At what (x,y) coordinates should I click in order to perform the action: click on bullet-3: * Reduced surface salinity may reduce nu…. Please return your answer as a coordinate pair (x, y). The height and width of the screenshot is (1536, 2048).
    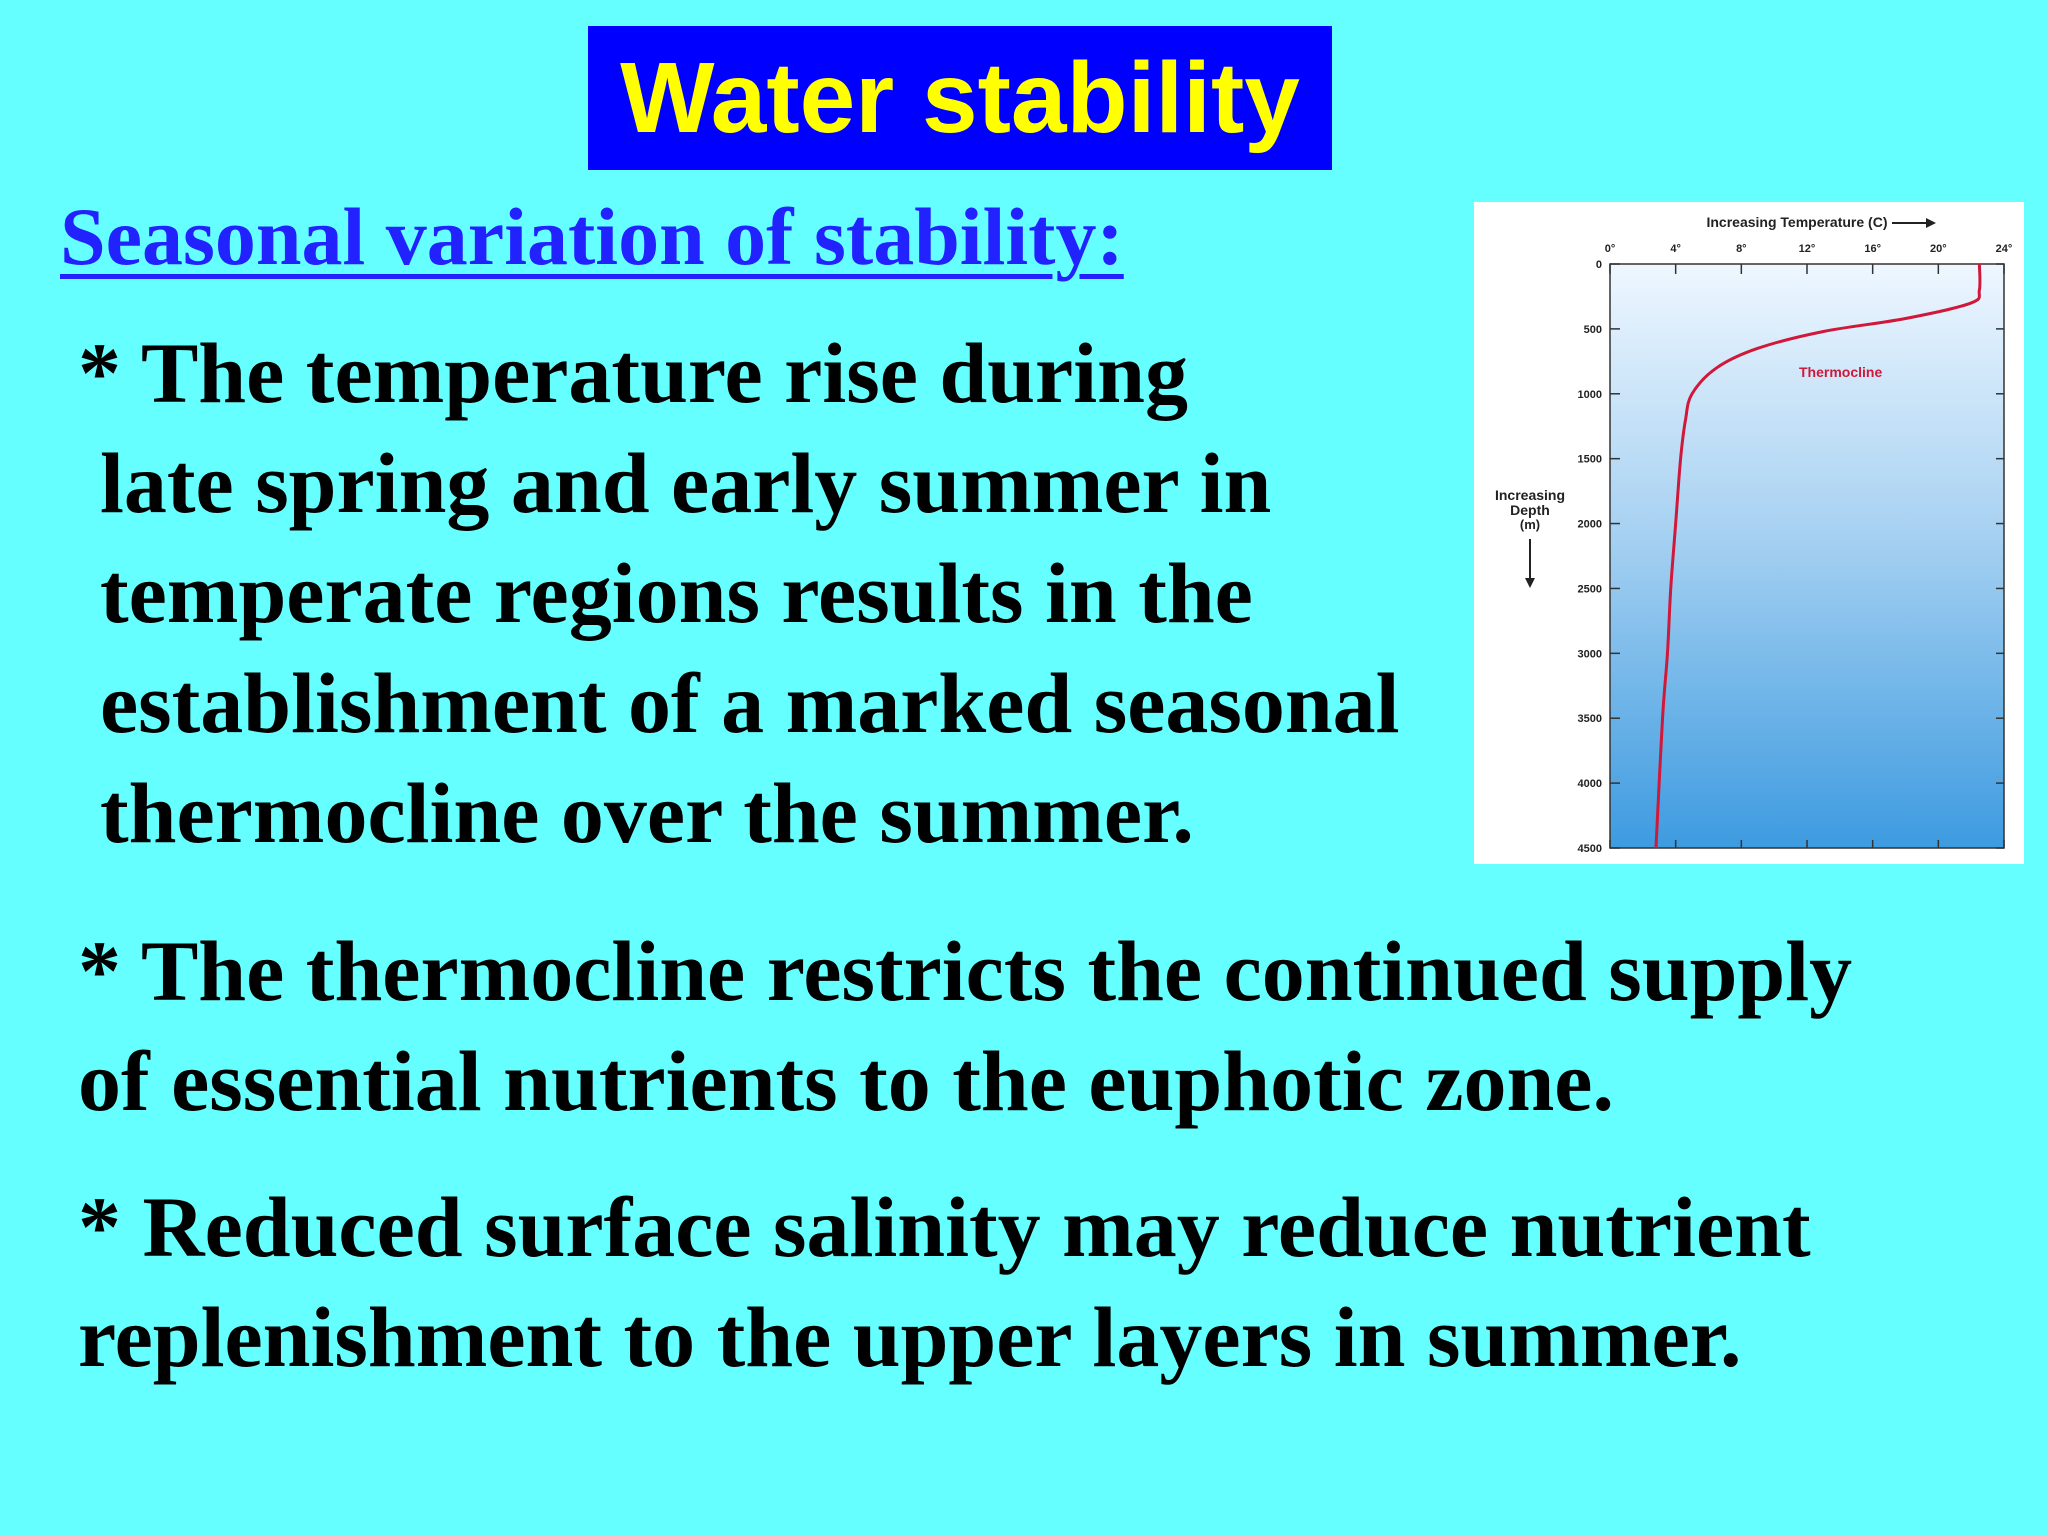
    Looking at the image, I should click on (944, 1282).